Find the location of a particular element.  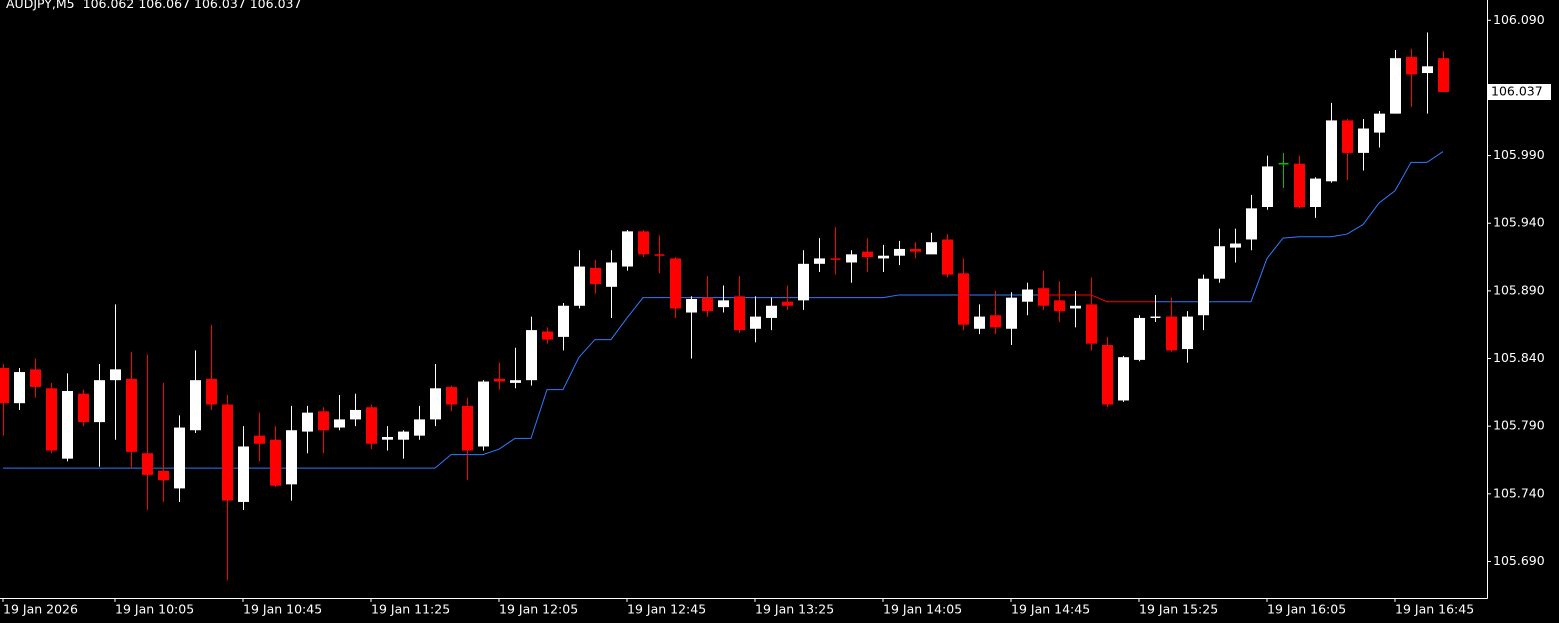

header-open: 106.062 is located at coordinates (109, 5).